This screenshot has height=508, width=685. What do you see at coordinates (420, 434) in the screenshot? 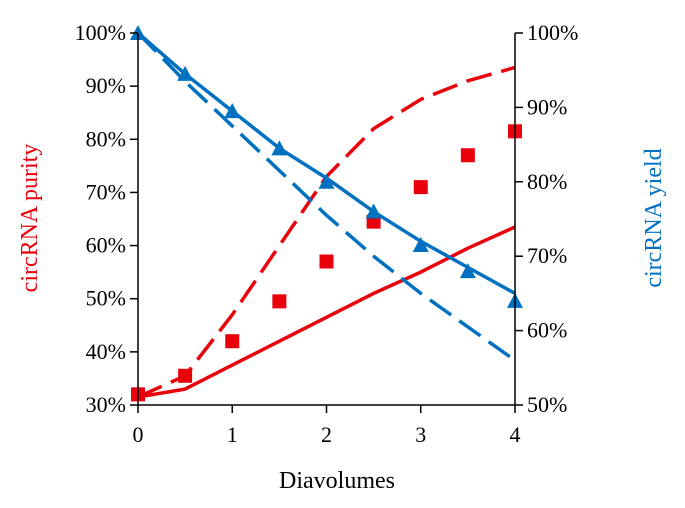
I see `x-tick-label: 3` at bounding box center [420, 434].